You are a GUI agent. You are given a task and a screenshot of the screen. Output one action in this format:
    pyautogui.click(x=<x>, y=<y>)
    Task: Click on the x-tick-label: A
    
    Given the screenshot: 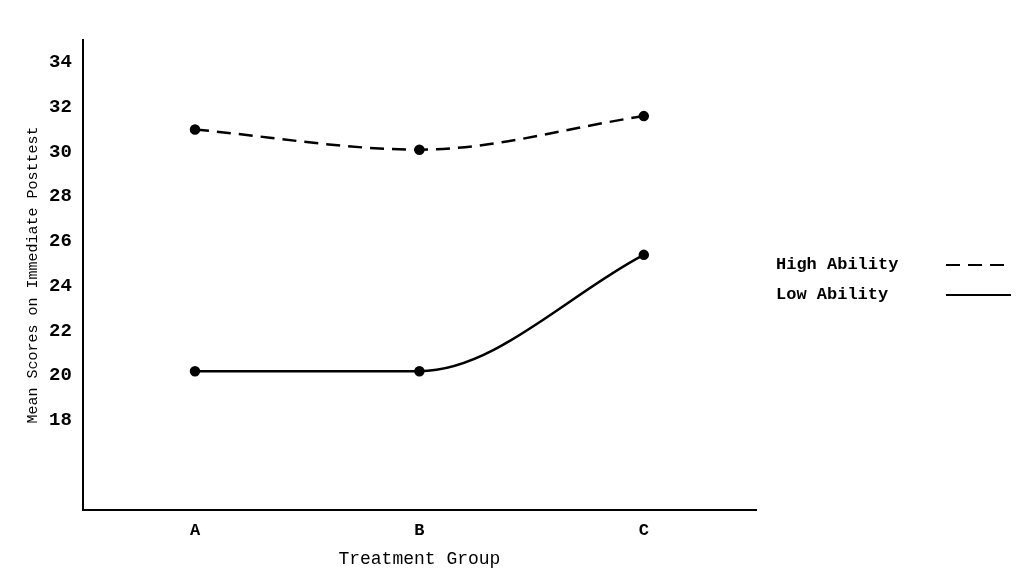 What is the action you would take?
    pyautogui.click(x=195, y=531)
    